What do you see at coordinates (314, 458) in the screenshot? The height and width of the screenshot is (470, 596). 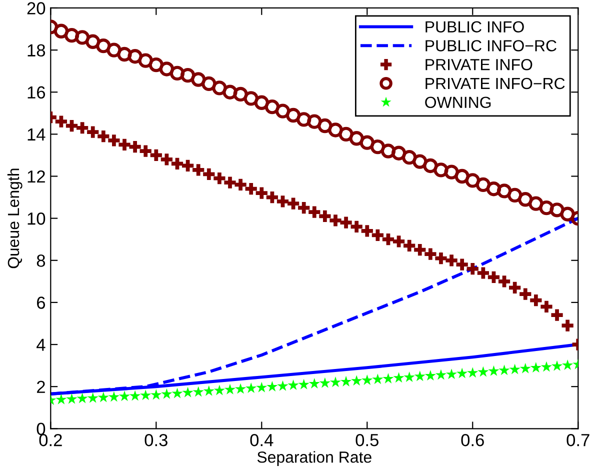 I see `x-axis-title: Separation Rate` at bounding box center [314, 458].